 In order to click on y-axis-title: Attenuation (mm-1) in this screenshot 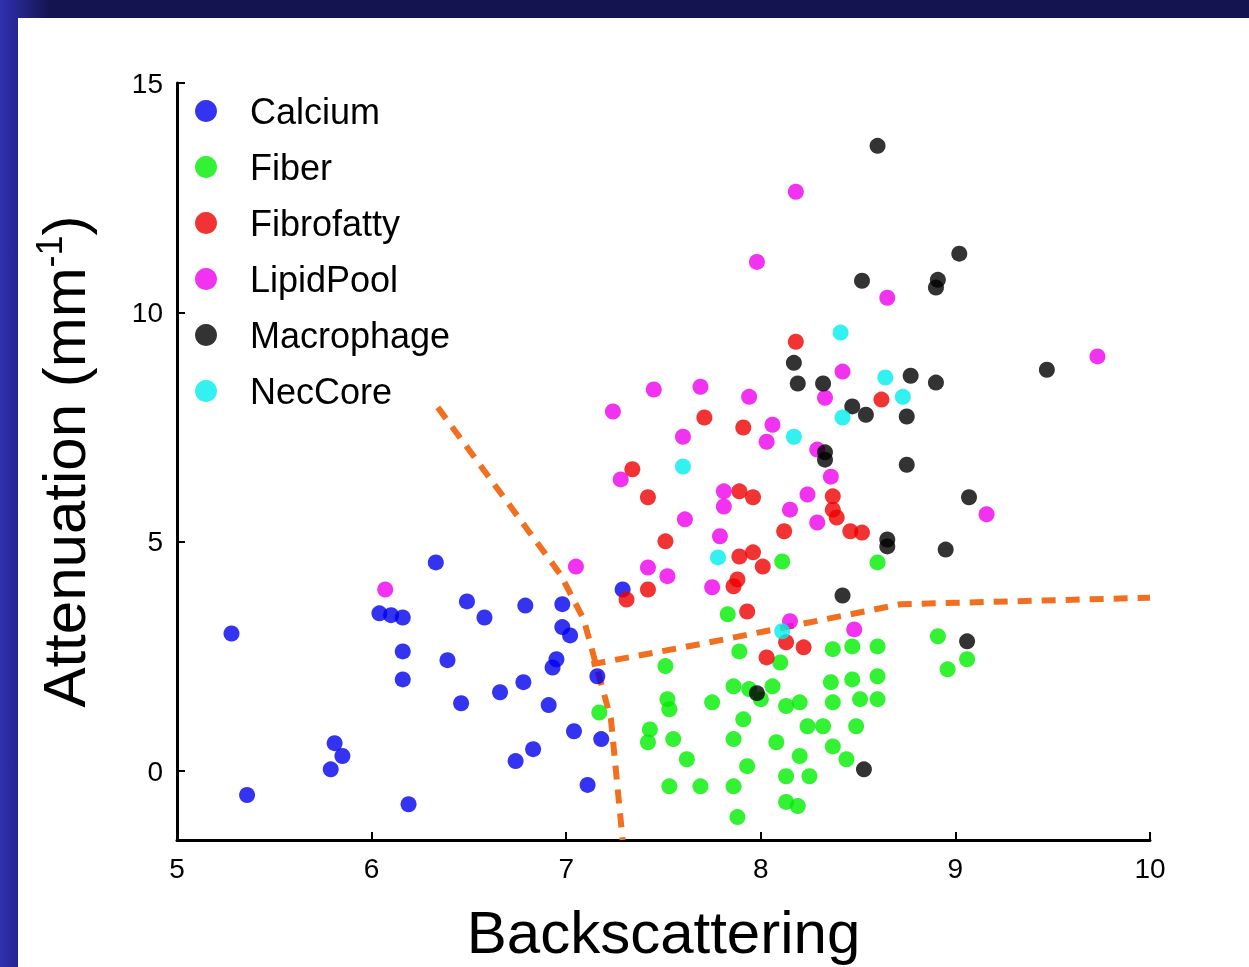, I will do `click(63, 461)`.